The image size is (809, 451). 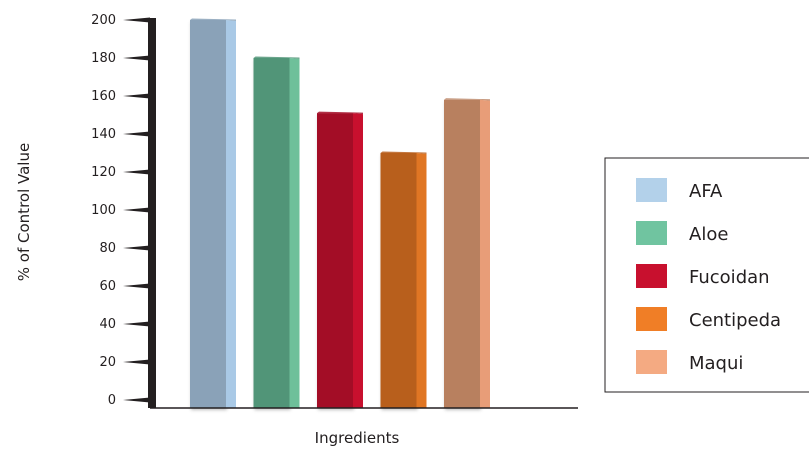 What do you see at coordinates (107, 286) in the screenshot?
I see `y-tick-label: 60` at bounding box center [107, 286].